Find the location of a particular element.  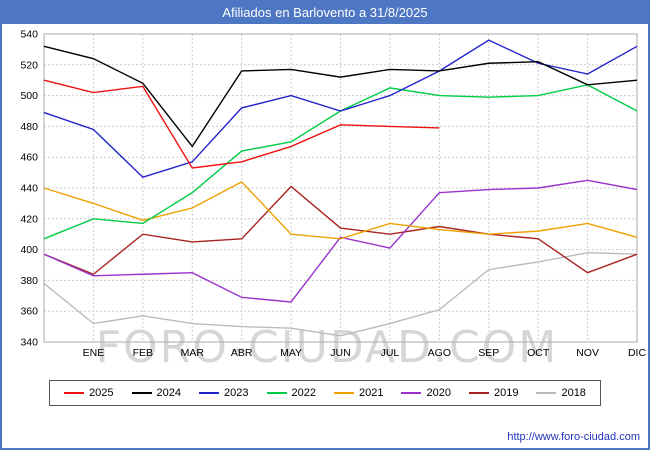

legend-swatch-2020 is located at coordinates (411, 393).